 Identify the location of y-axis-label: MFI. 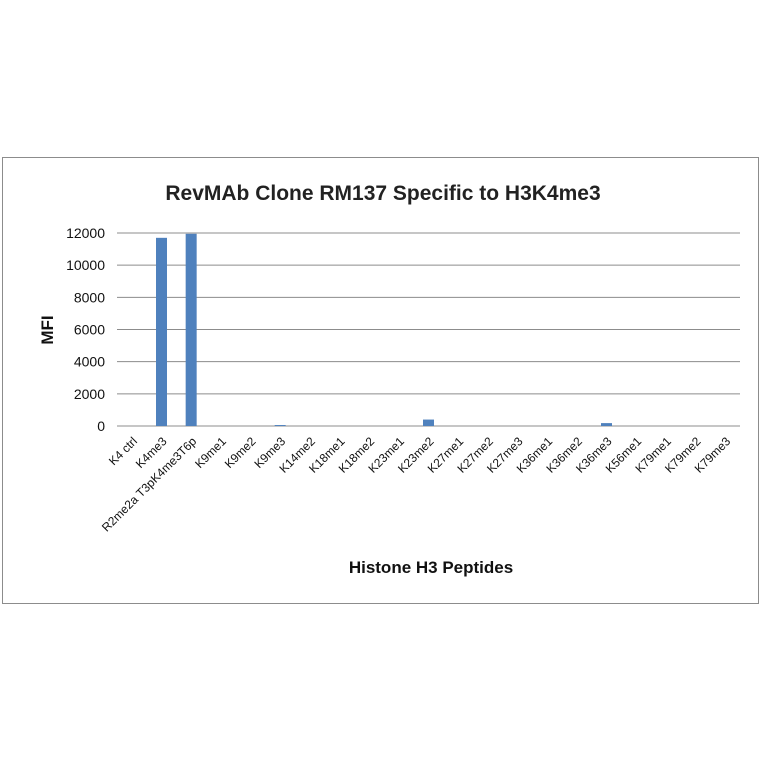
(47, 329).